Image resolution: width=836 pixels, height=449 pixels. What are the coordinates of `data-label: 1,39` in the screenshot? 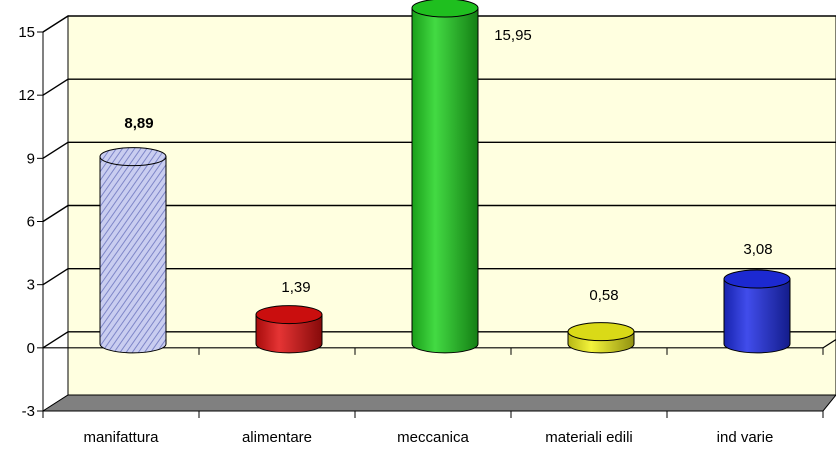 It's located at (295, 287).